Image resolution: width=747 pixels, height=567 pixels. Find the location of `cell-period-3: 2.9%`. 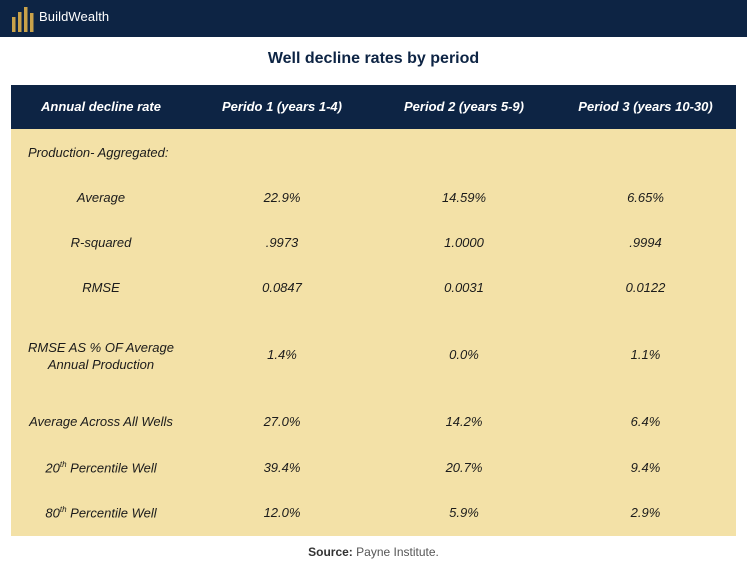

cell-period-3: 2.9% is located at coordinates (645, 512).